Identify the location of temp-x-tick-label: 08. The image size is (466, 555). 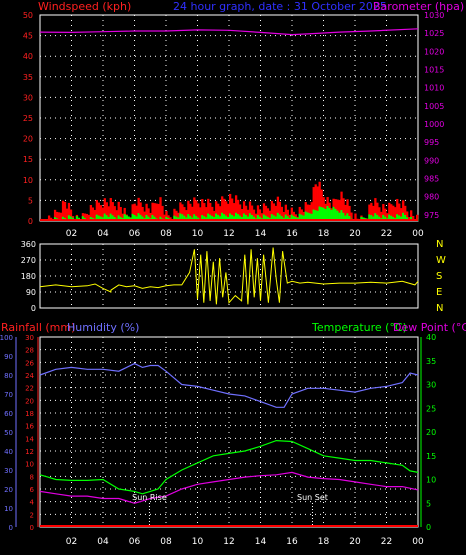
(166, 542).